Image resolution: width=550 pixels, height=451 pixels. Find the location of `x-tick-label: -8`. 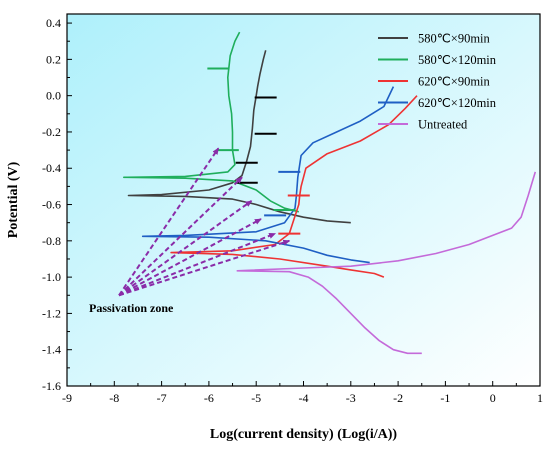

x-tick-label: -8 is located at coordinates (114, 398).